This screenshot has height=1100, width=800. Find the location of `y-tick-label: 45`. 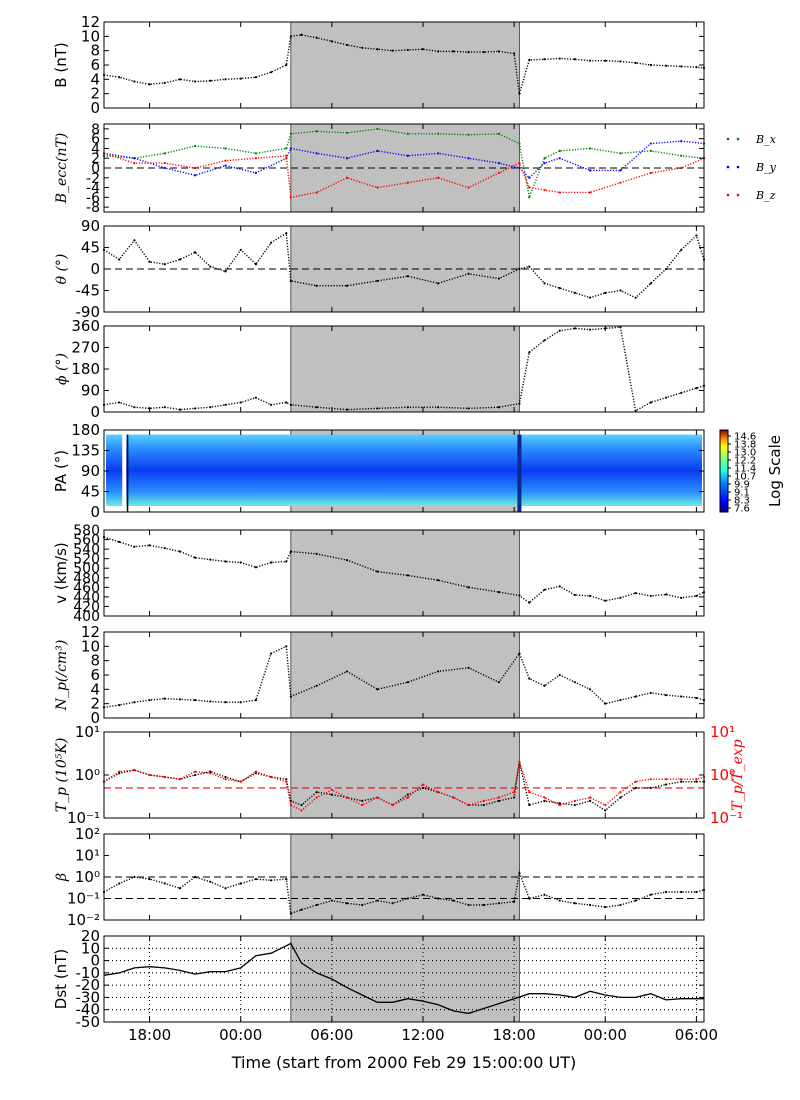

y-tick-label: 45 is located at coordinates (90, 248).